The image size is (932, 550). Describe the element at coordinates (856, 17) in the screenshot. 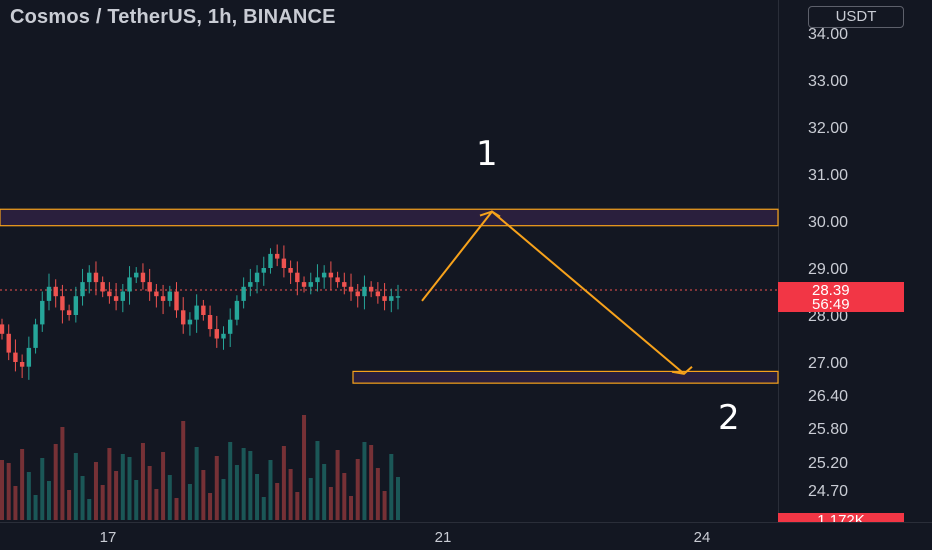

I see `currency-button: USDT` at that location.